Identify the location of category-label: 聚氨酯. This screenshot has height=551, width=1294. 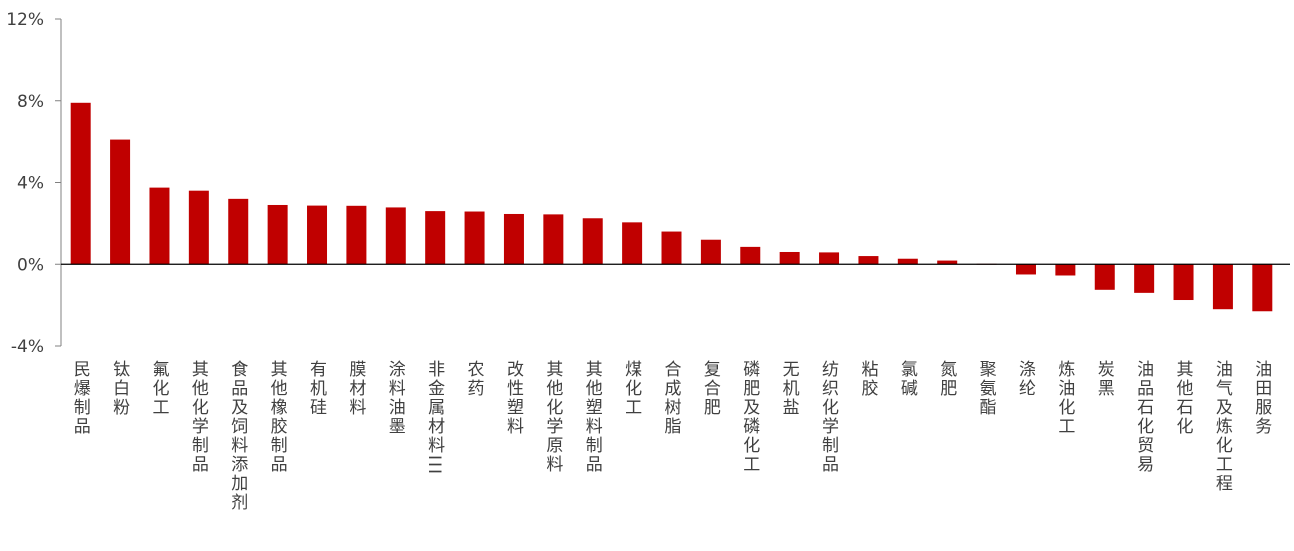
(986, 388).